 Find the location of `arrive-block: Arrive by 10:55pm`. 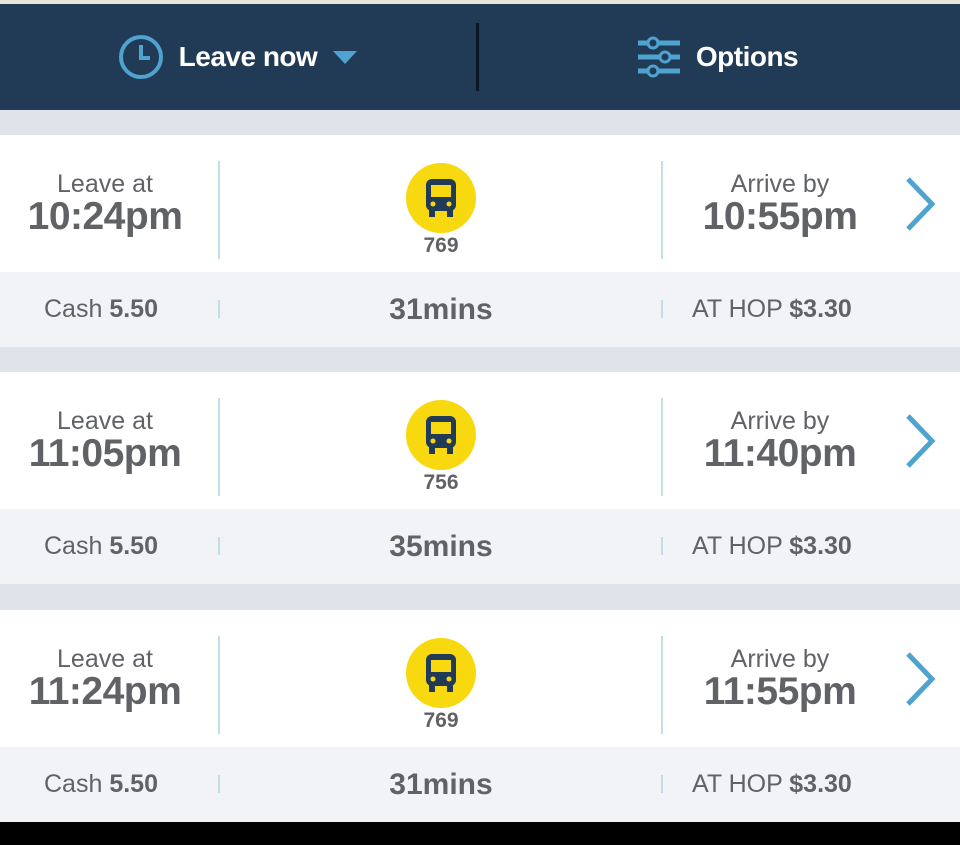

arrive-block: Arrive by 10:55pm is located at coordinates (780, 204).